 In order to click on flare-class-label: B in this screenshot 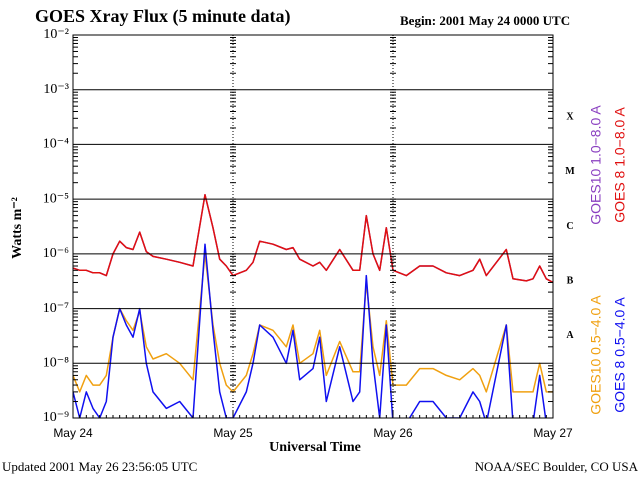, I will do `click(570, 281)`.